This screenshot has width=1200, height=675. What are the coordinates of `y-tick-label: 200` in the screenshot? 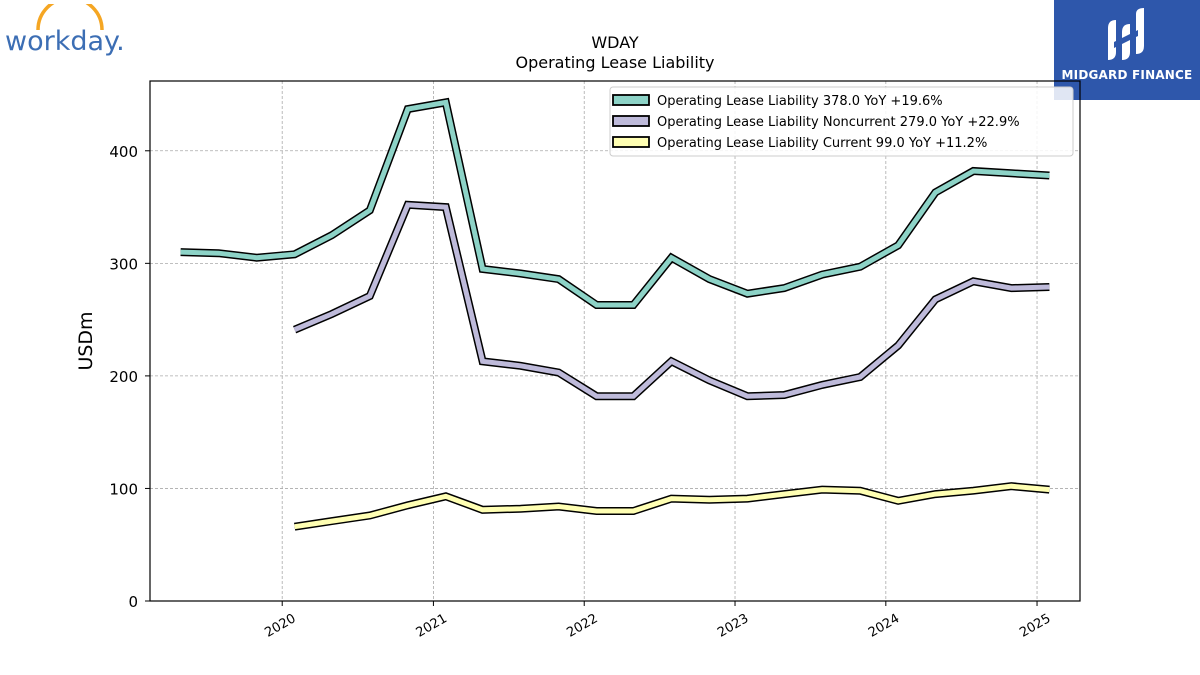 It's located at (123, 377).